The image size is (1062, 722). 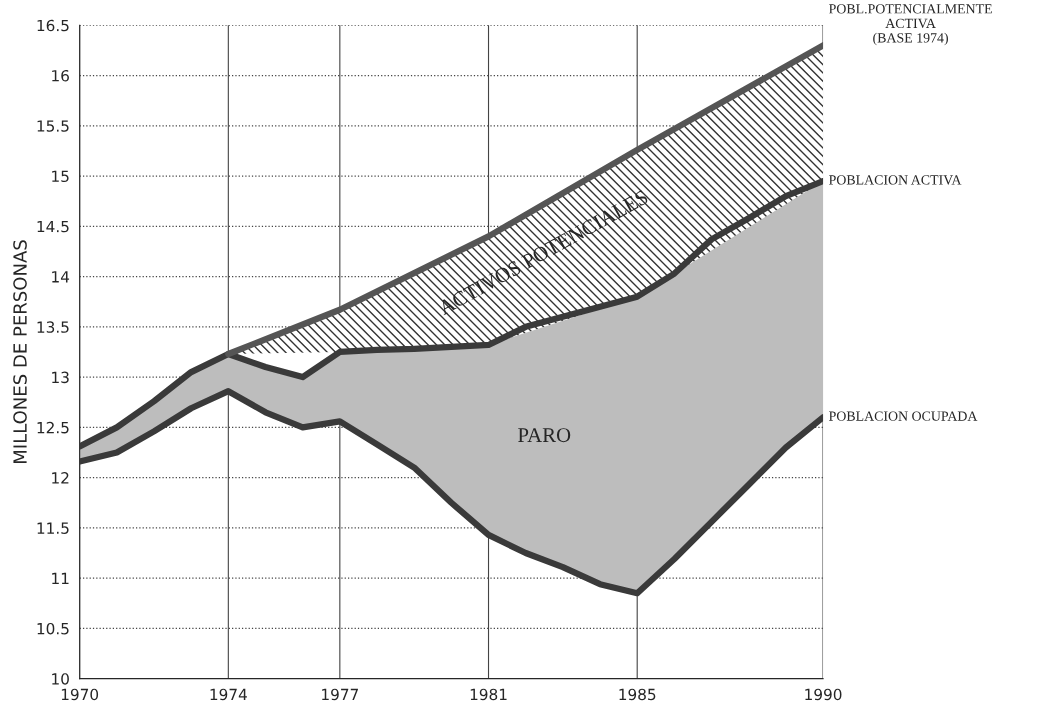 What do you see at coordinates (53, 25) in the screenshot?
I see `y-tick-label: 16.5` at bounding box center [53, 25].